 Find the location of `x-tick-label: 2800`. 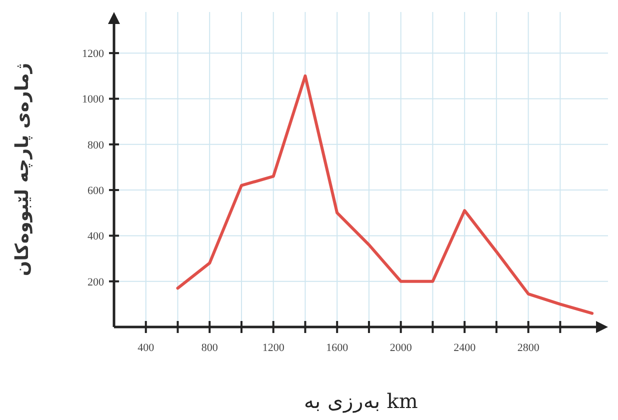

x-tick-label: 2800 is located at coordinates (528, 348).